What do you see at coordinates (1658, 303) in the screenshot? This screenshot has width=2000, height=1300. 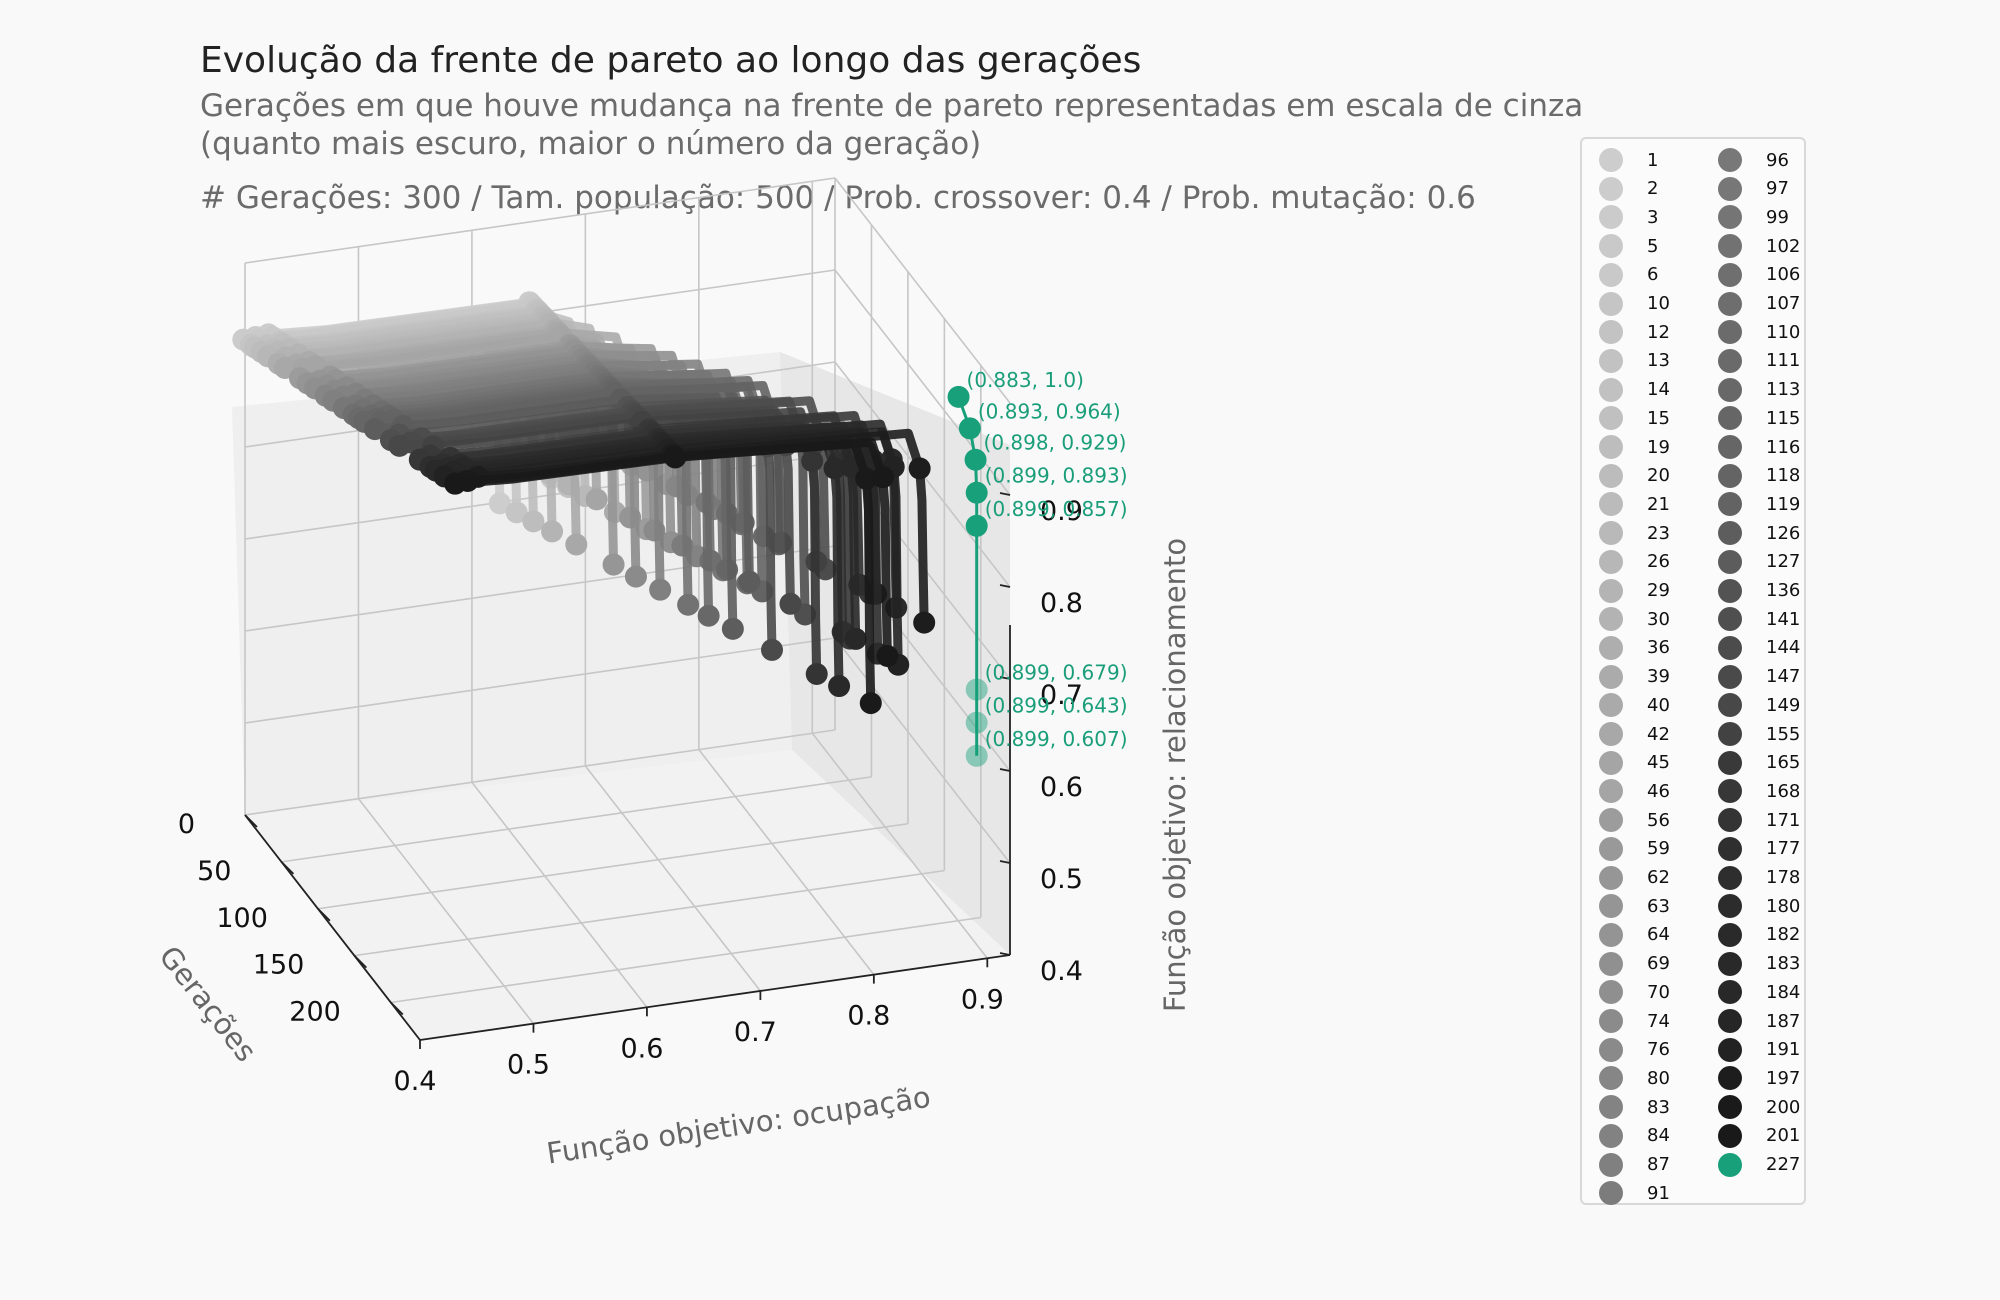 I see `legend-label: 10` at bounding box center [1658, 303].